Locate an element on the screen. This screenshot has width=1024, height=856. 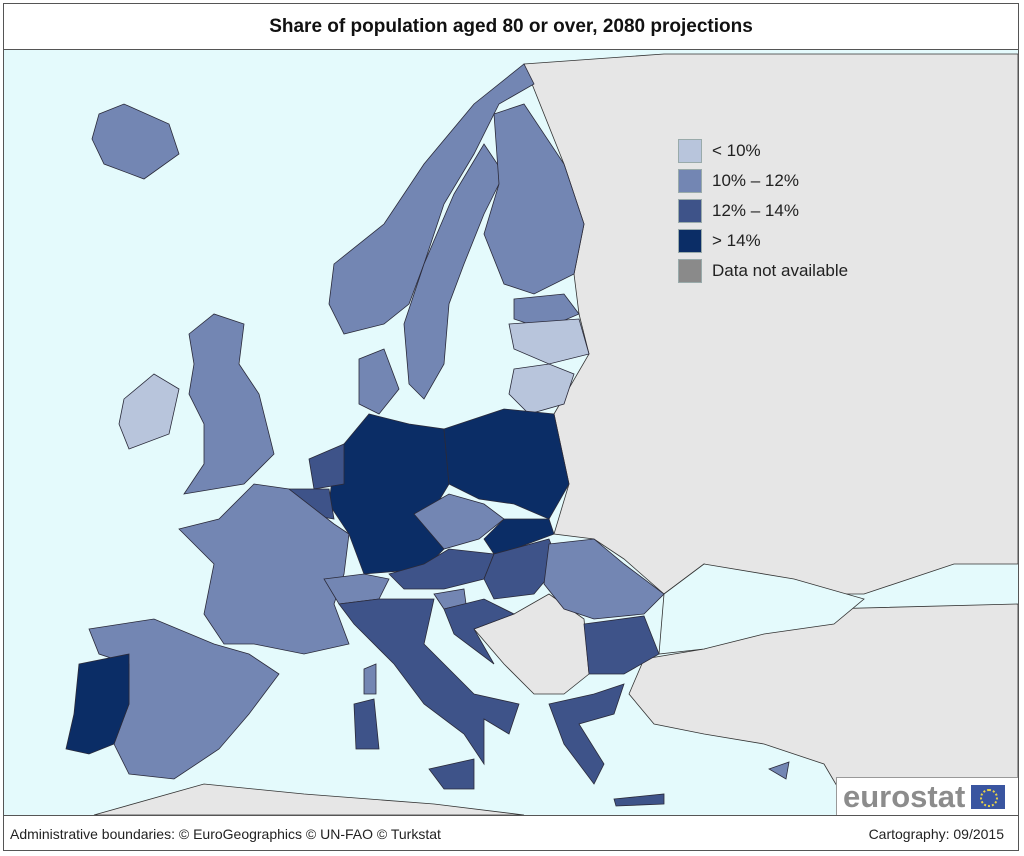
legend-item-12-14: 12% – 14% is located at coordinates (763, 211).